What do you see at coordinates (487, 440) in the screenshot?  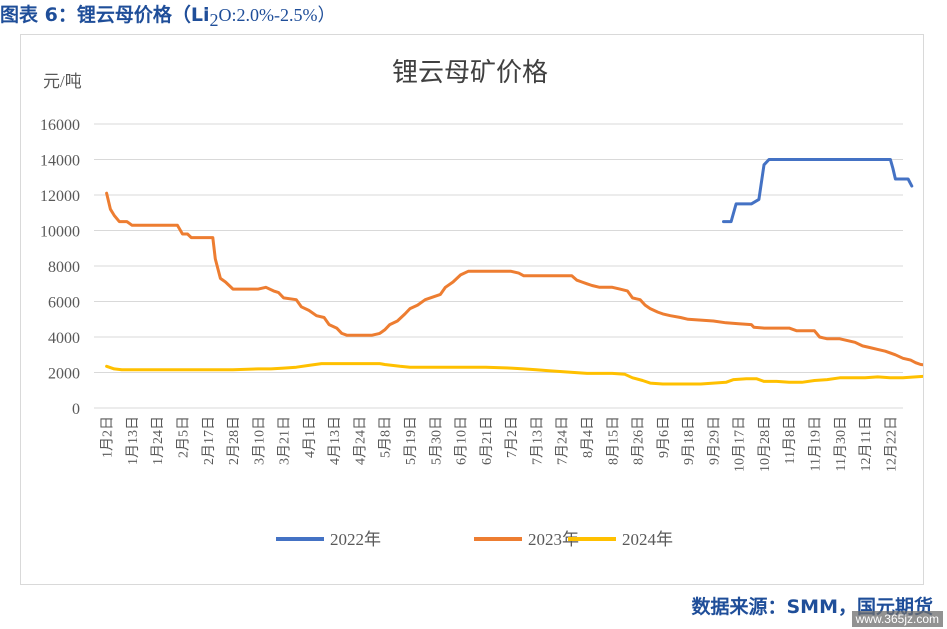 I see `x-tick-label: 6月21日` at bounding box center [487, 440].